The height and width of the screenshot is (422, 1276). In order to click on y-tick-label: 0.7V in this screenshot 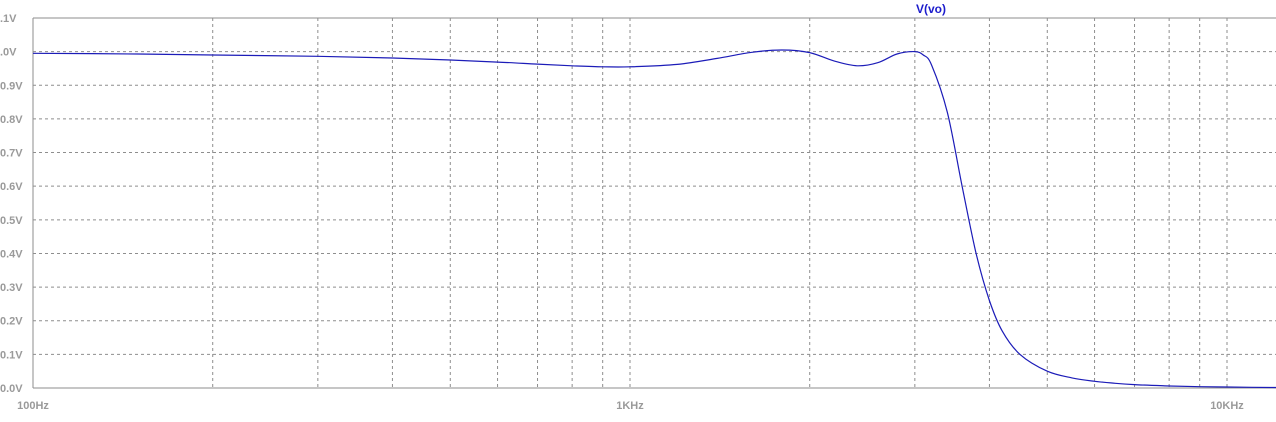, I will do `click(11, 154)`.